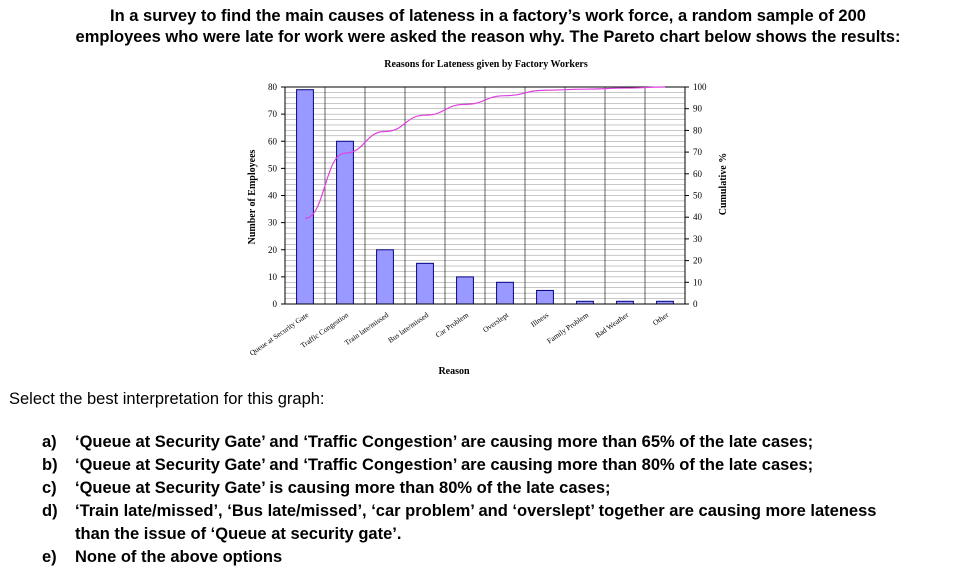 This screenshot has width=976, height=582. Describe the element at coordinates (698, 174) in the screenshot. I see `y2-tick-label: 60` at that location.